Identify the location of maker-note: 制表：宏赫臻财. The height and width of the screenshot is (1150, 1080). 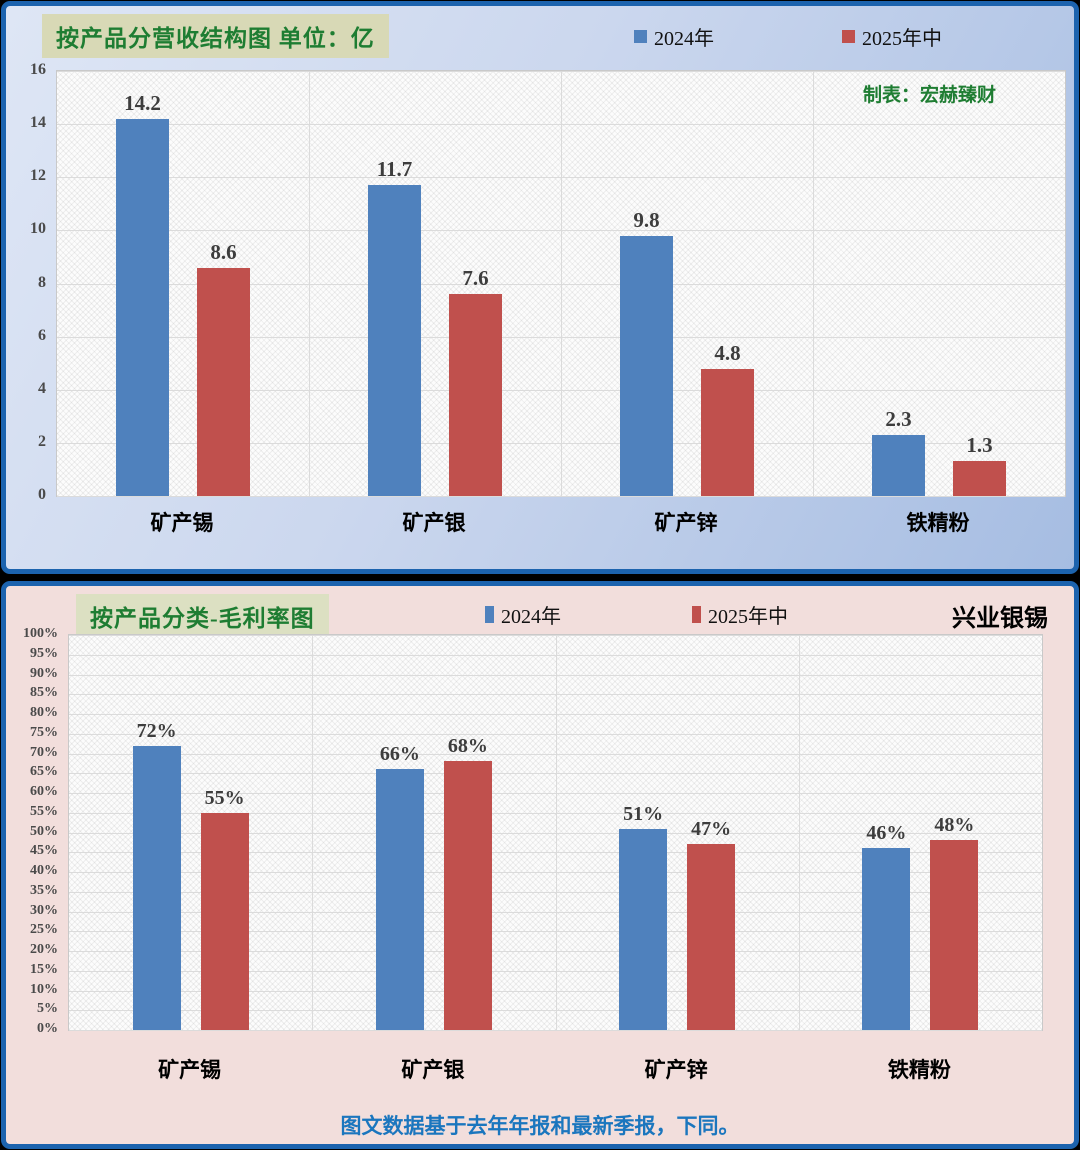
(929, 95).